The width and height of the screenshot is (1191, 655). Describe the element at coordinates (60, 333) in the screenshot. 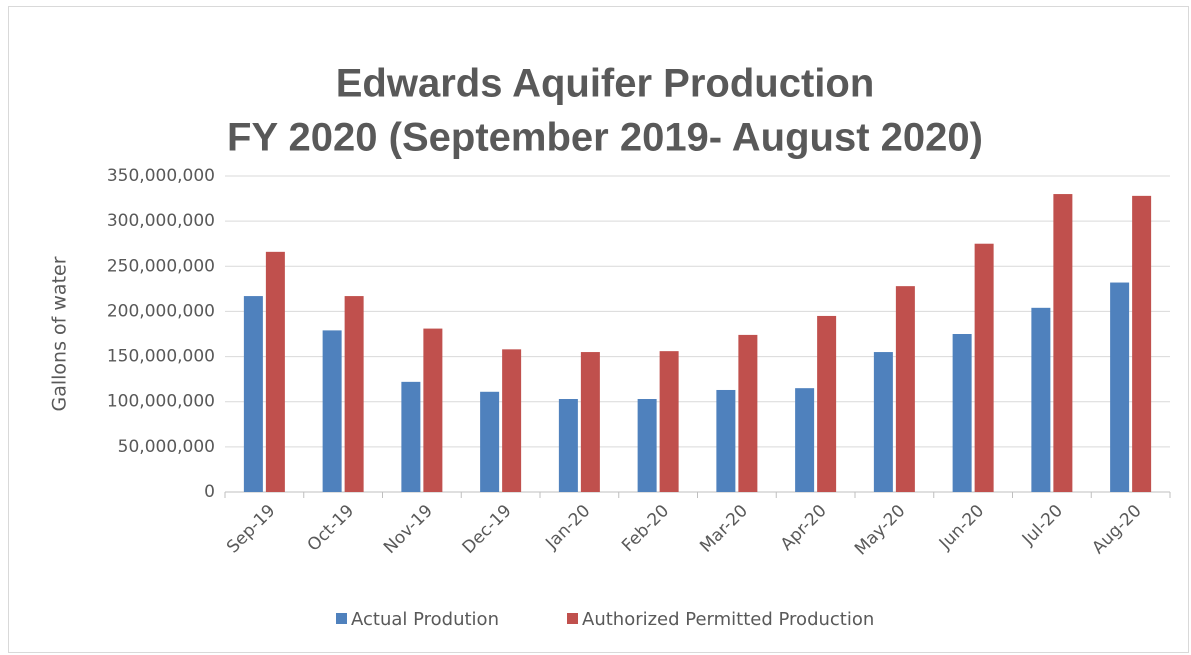

I see `y-axis-title: Gallons of water` at that location.